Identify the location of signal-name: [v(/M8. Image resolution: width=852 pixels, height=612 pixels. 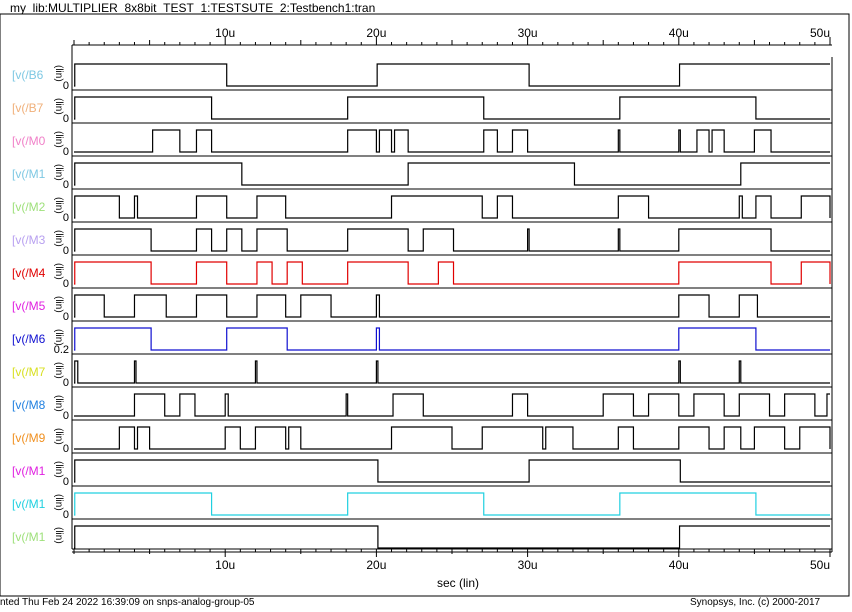
(29, 405).